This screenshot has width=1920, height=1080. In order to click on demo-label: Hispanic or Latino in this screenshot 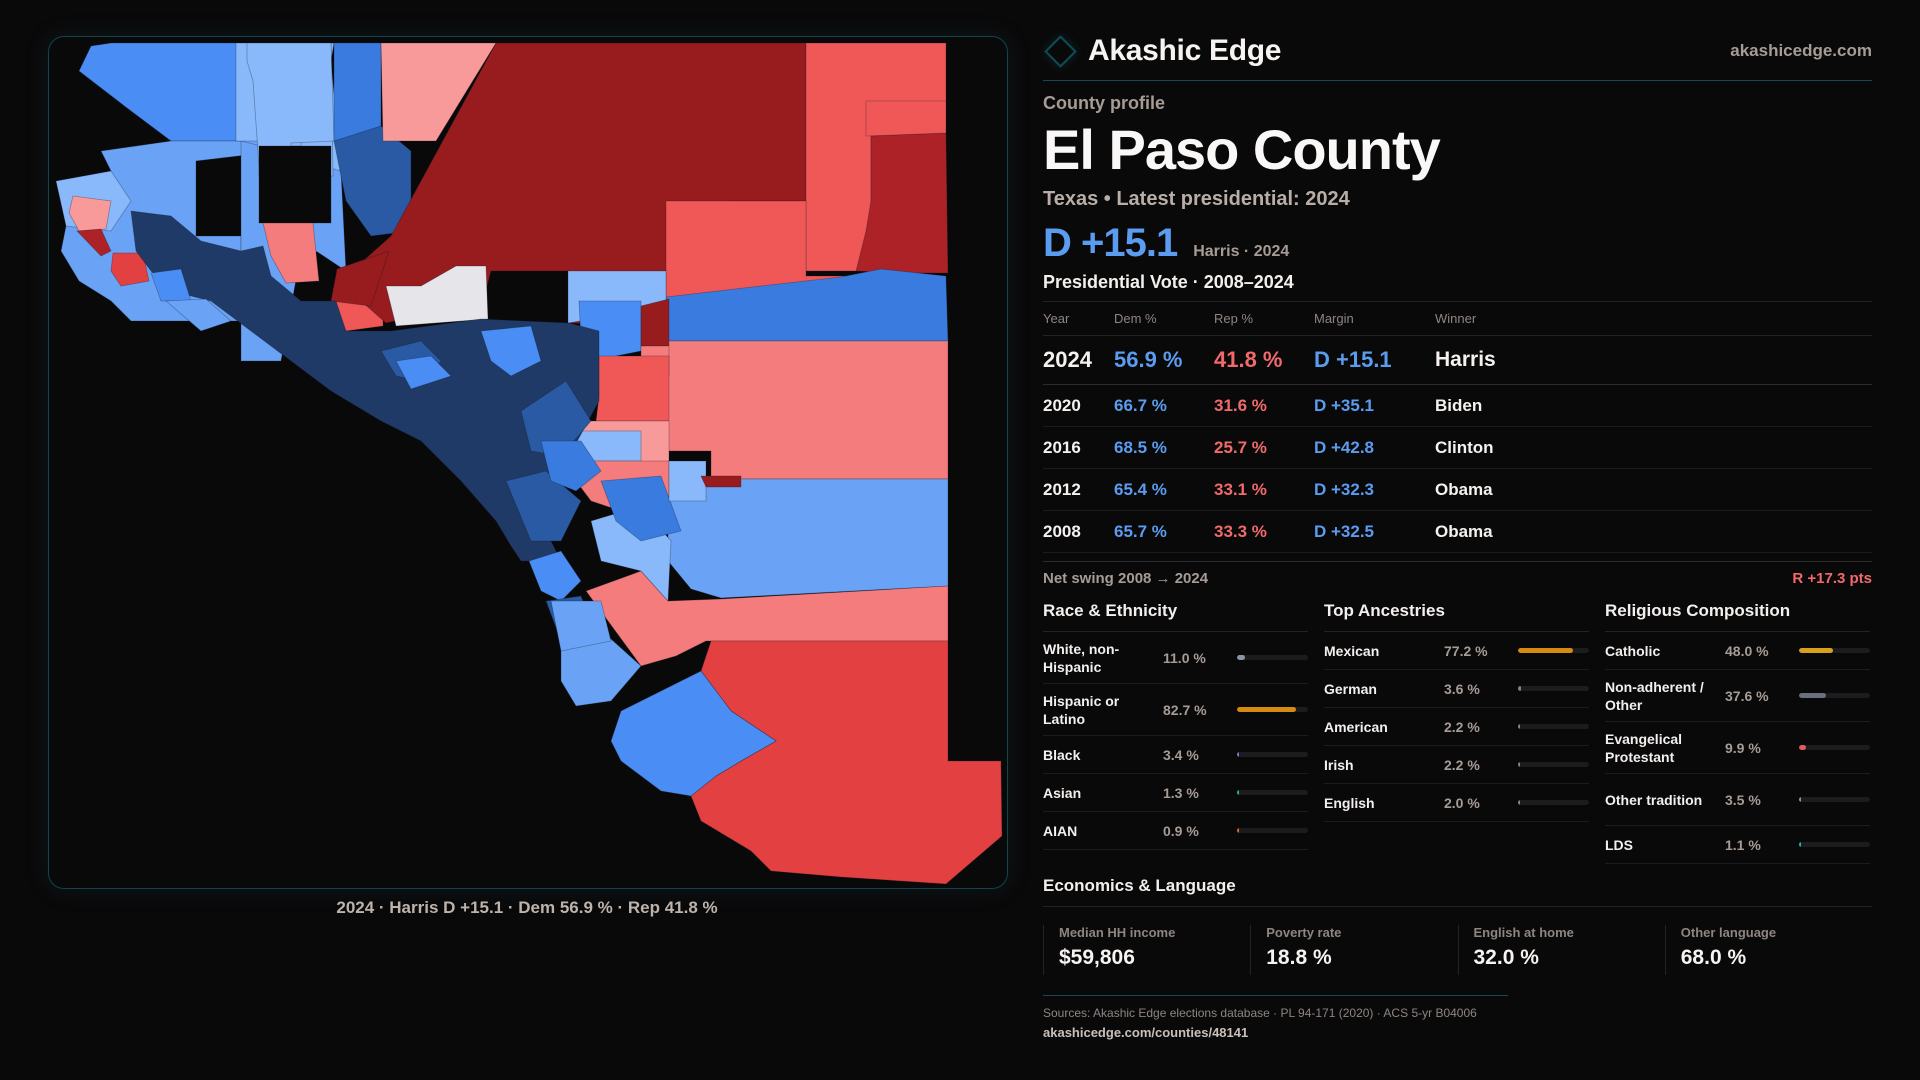, I will do `click(1081, 709)`.